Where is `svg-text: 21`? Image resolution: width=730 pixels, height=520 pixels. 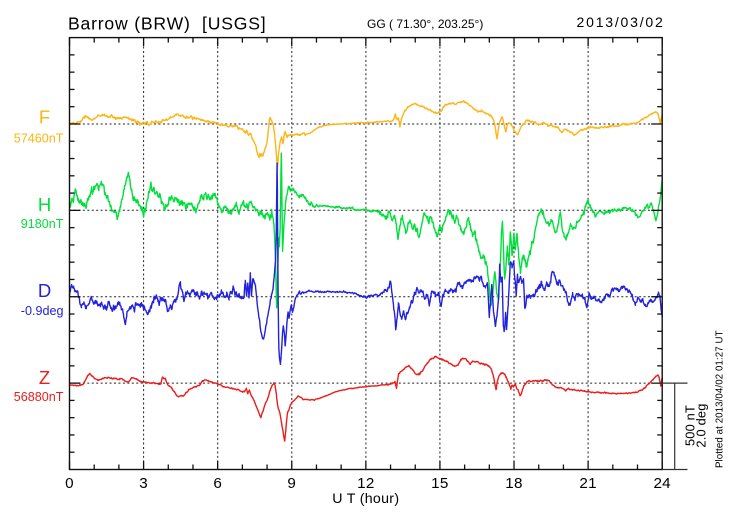 svg-text: 21 is located at coordinates (588, 483).